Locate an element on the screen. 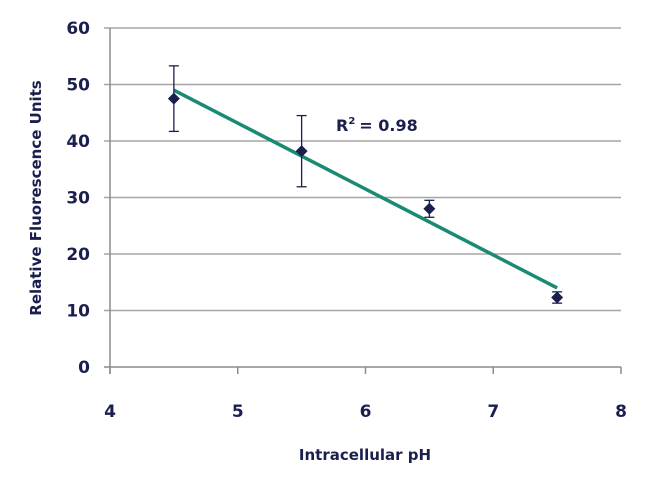  y-tick-label: 10 is located at coordinates (78, 312).